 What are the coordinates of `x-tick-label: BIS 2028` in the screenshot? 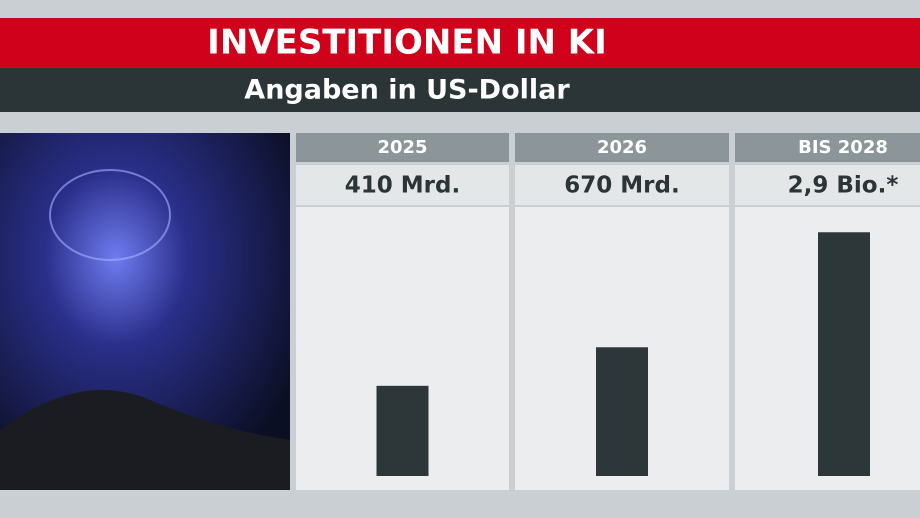 It's located at (843, 147).